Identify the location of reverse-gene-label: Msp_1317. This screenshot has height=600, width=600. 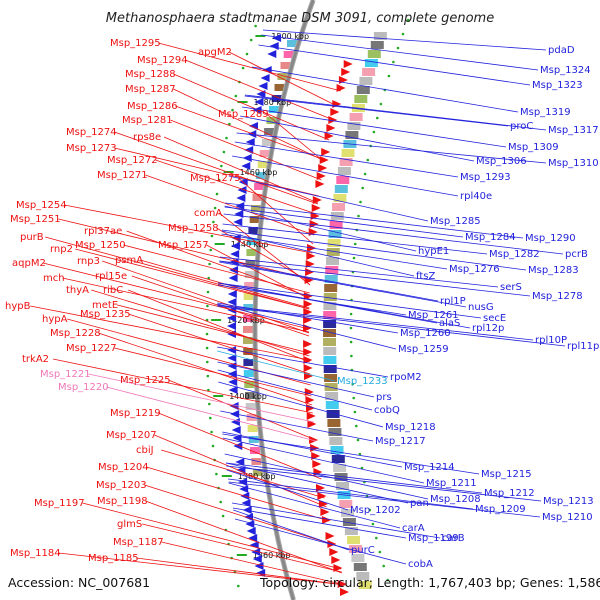
(573, 130).